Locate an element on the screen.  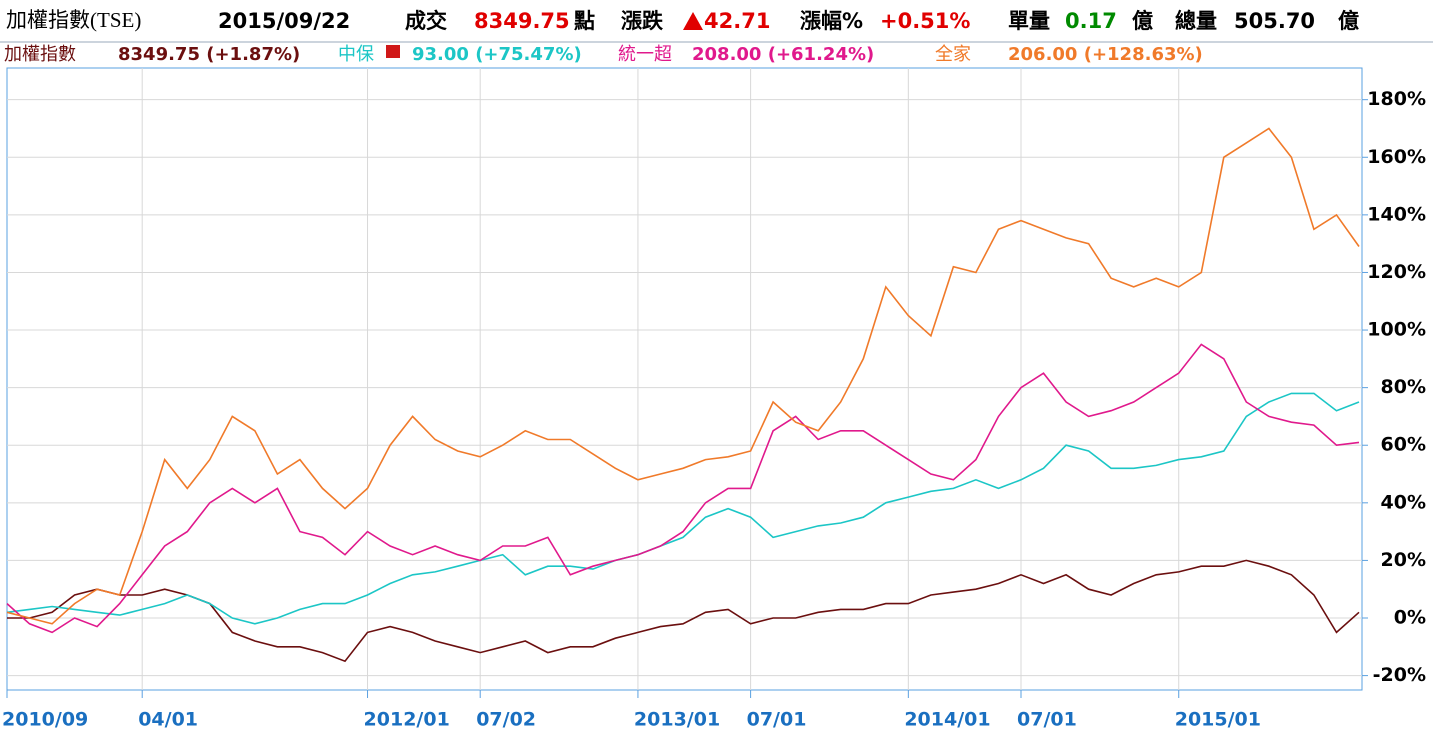
date: 2015/09/22 is located at coordinates (284, 21).